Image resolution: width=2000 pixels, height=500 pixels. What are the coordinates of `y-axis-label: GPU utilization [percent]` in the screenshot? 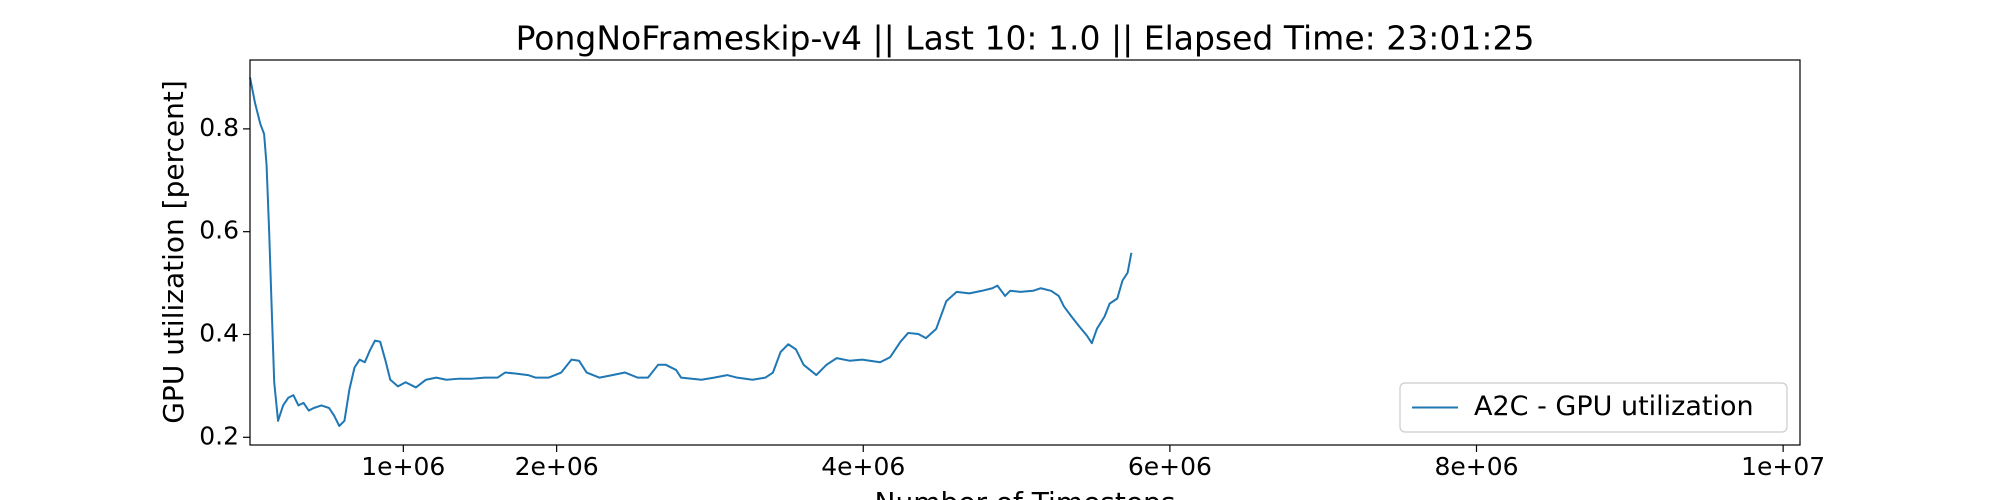 It's located at (173, 252).